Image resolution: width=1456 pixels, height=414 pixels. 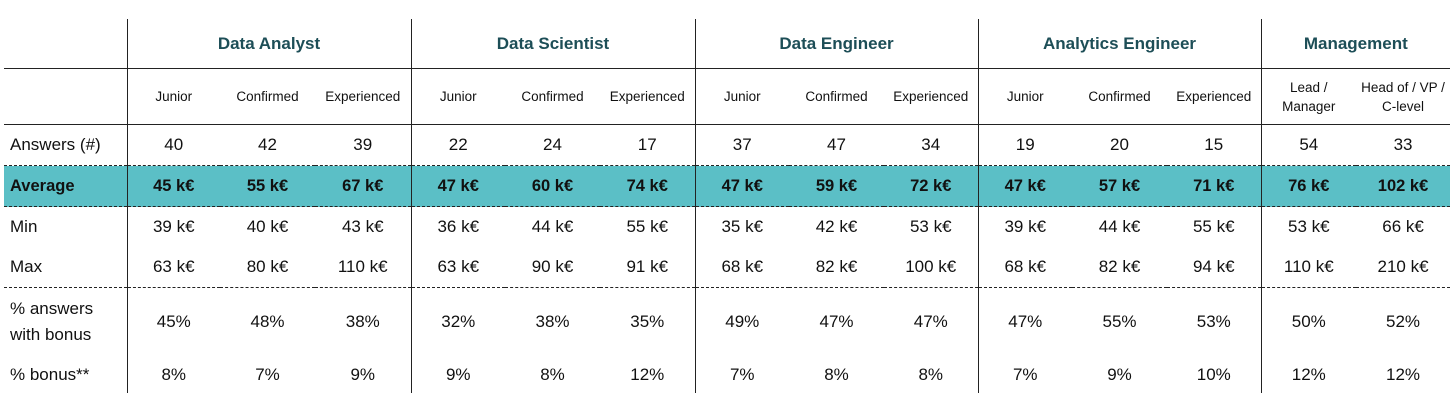 What do you see at coordinates (1403, 321) in the screenshot?
I see `data-cell: 52%` at bounding box center [1403, 321].